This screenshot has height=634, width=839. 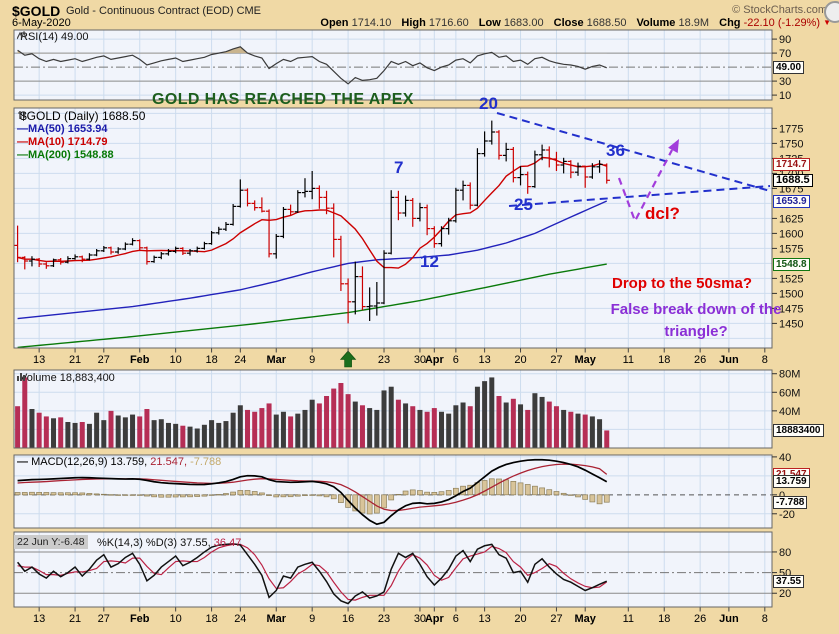 What do you see at coordinates (399, 167) in the screenshot?
I see `cycle-count-7: 7` at bounding box center [399, 167].